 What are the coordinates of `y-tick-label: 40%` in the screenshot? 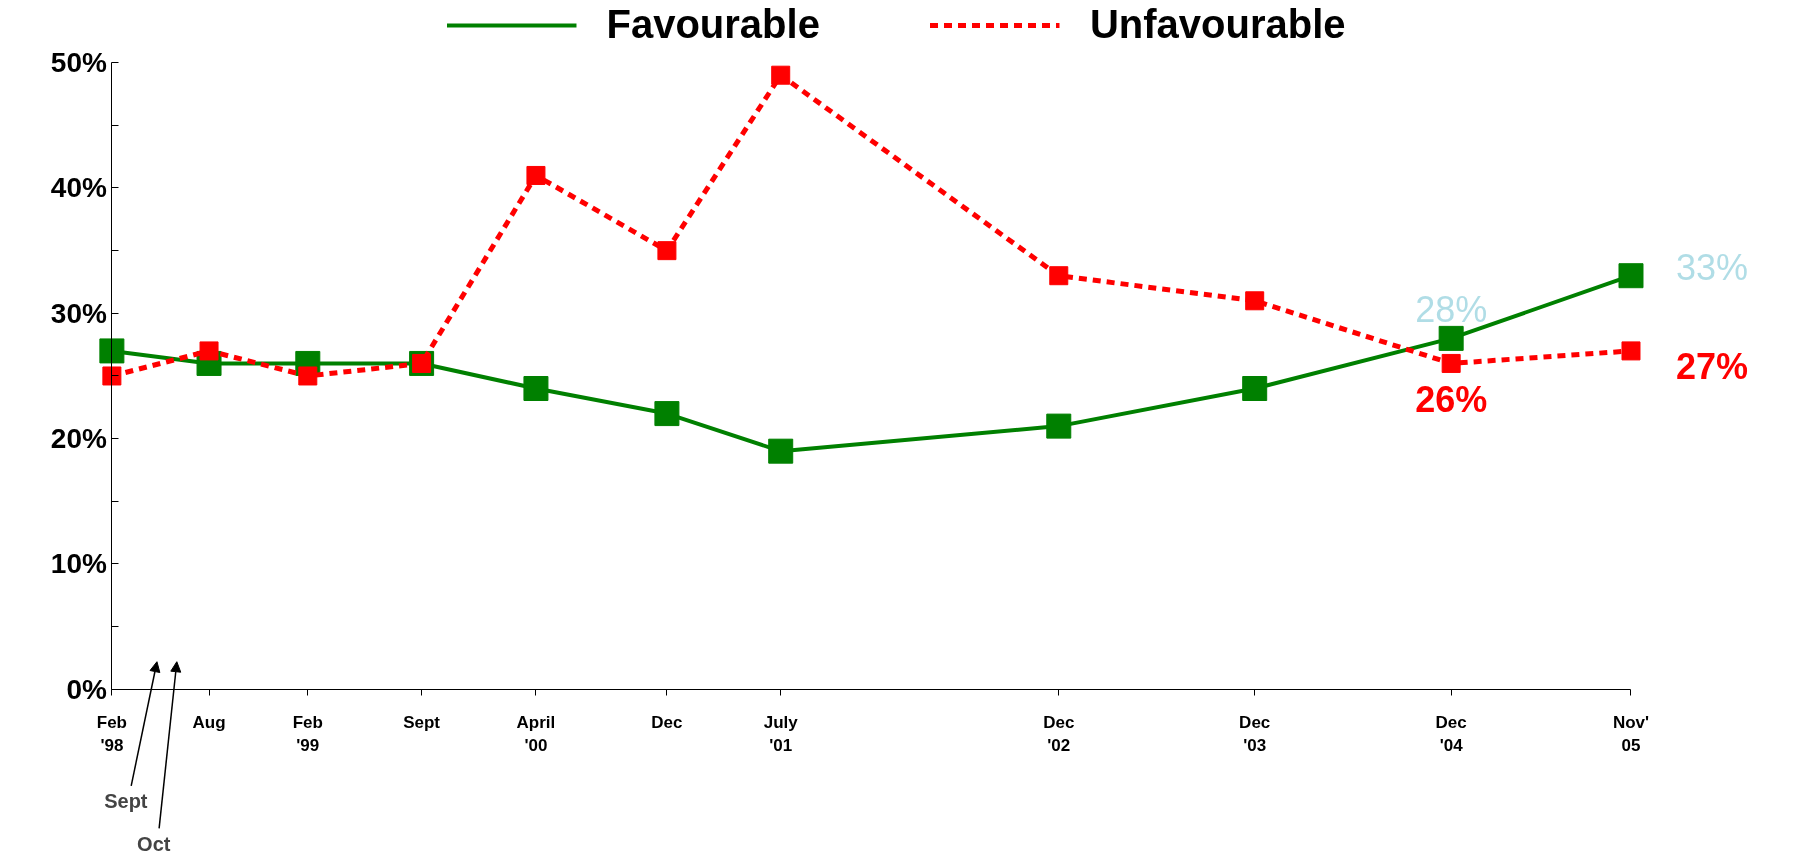 It's located at (78, 188).